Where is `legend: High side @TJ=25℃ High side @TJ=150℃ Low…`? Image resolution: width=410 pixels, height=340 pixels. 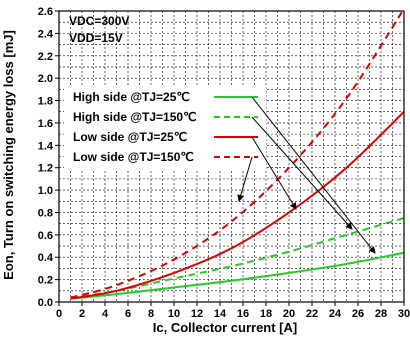 legend: High side @TJ=25℃ High side @TJ=150℃ Low… is located at coordinates (165, 127).